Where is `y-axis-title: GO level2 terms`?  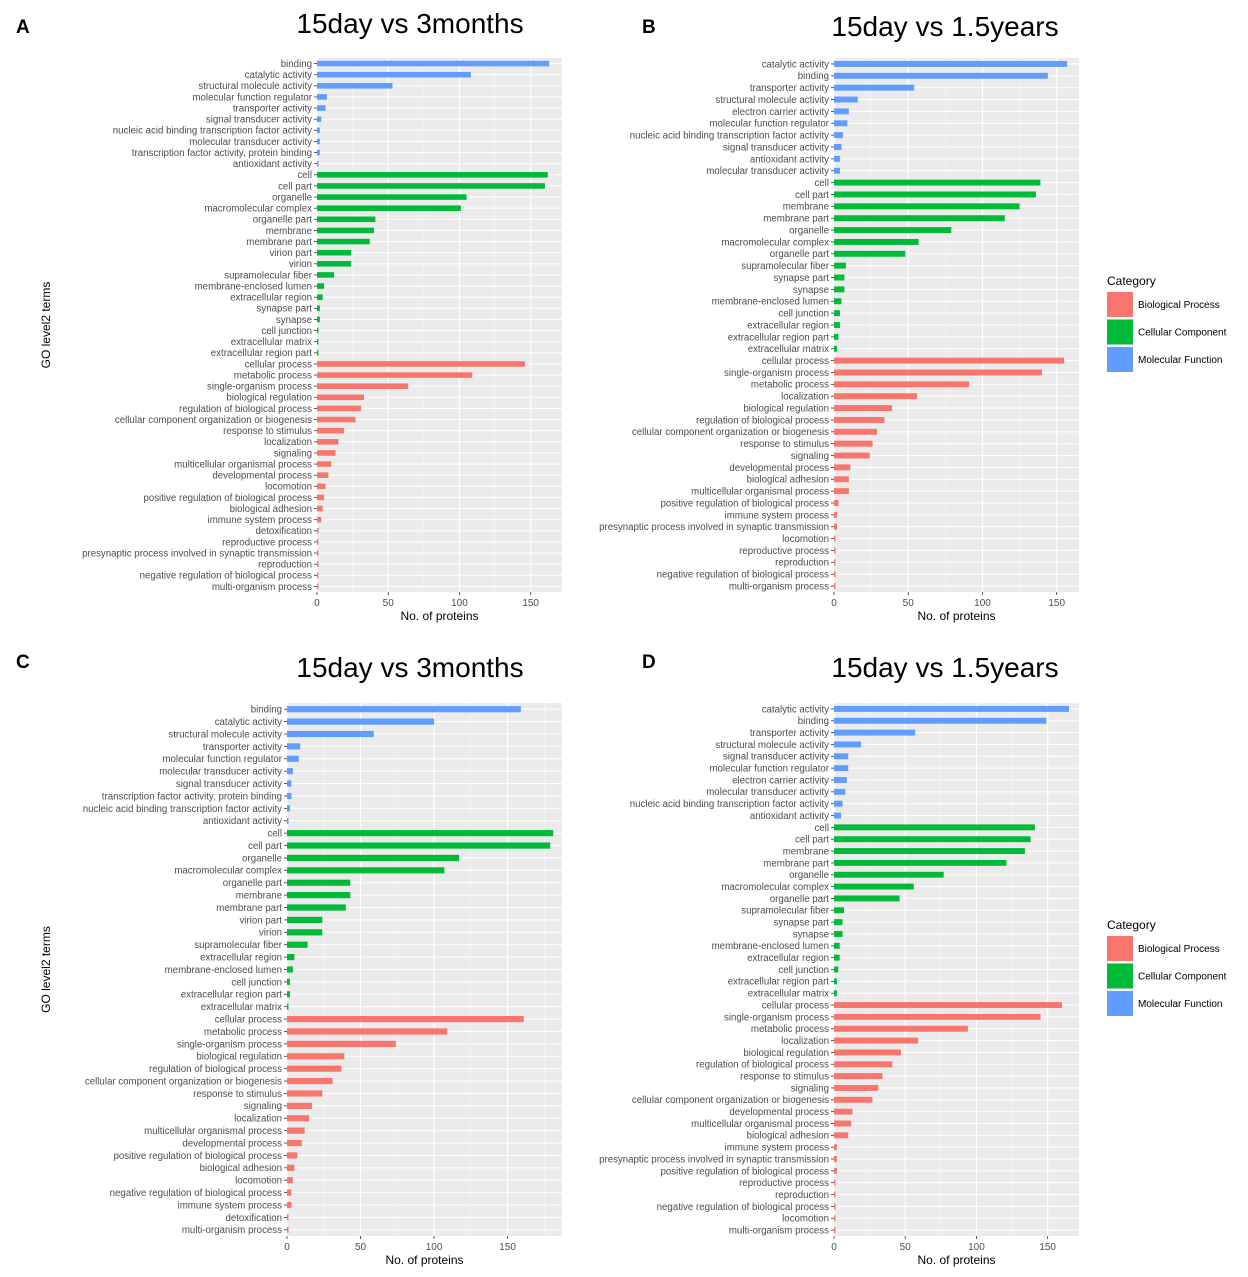
y-axis-title: GO level2 terms is located at coordinates (46, 969).